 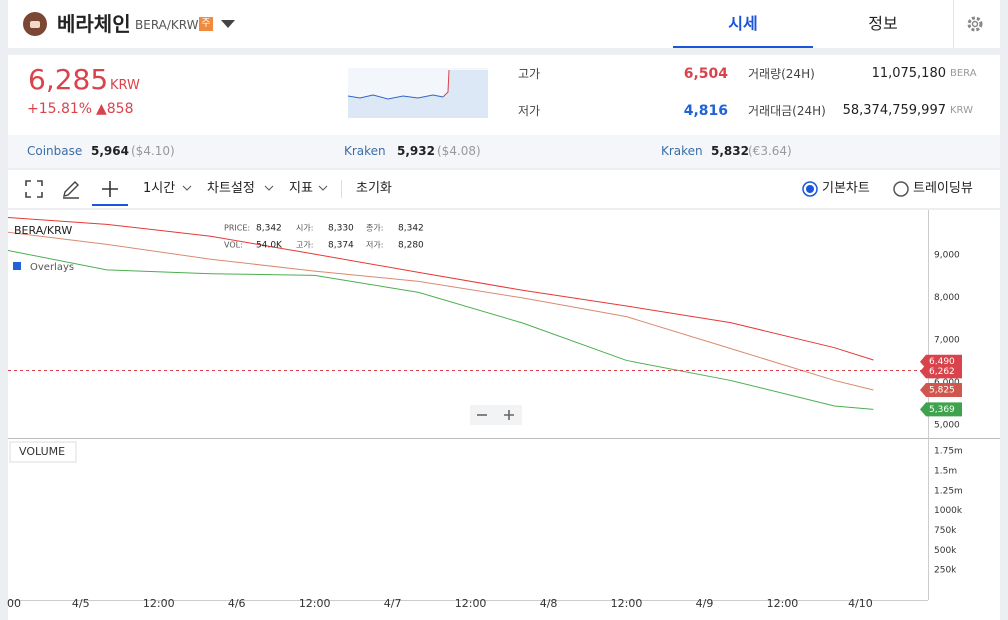 What do you see at coordinates (947, 298) in the screenshot?
I see `y-tick-label: 8,000` at bounding box center [947, 298].